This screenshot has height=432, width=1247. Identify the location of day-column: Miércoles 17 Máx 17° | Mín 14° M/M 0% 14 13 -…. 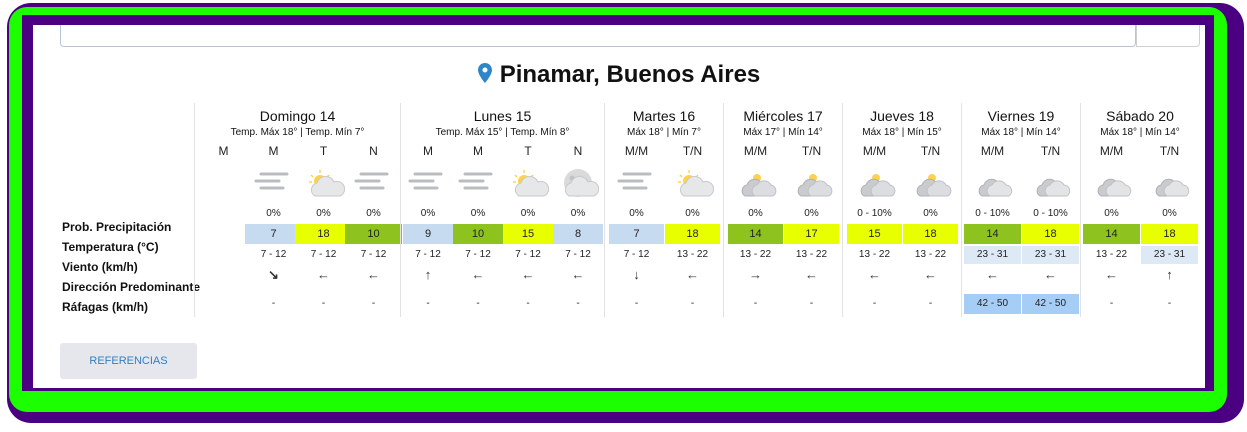
(782, 210).